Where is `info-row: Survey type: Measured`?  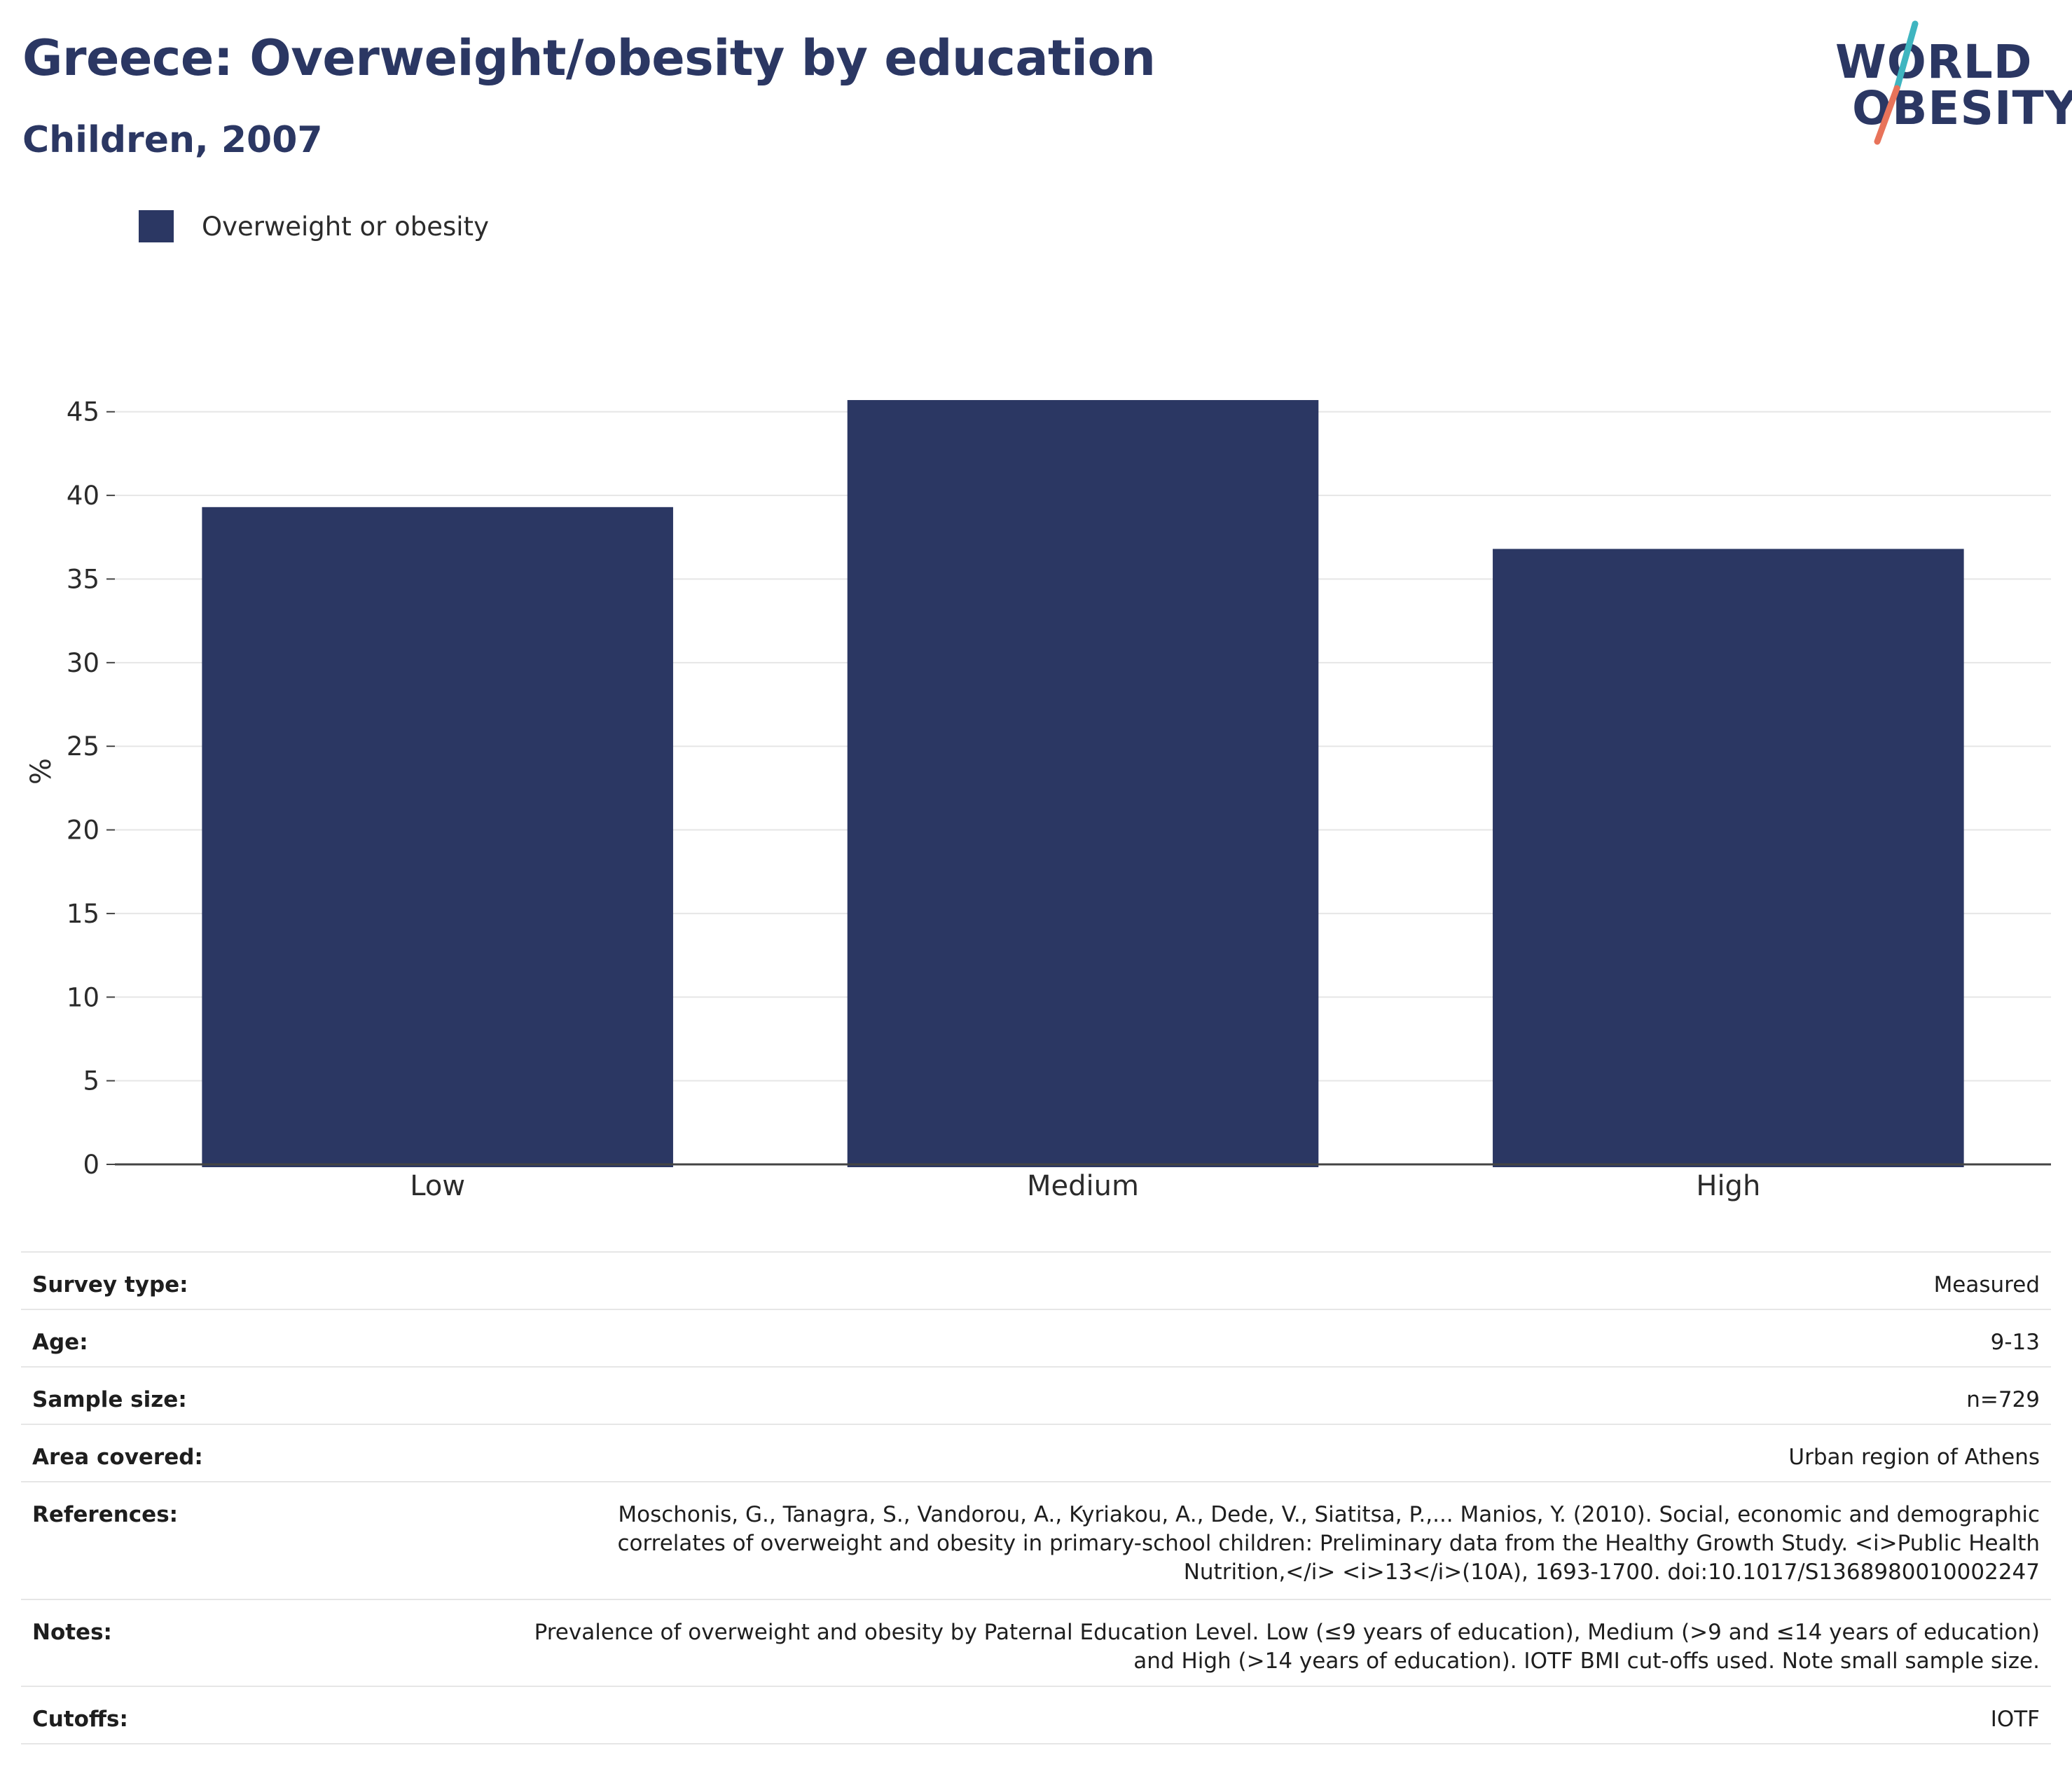 info-row: Survey type: Measured is located at coordinates (1036, 1280).